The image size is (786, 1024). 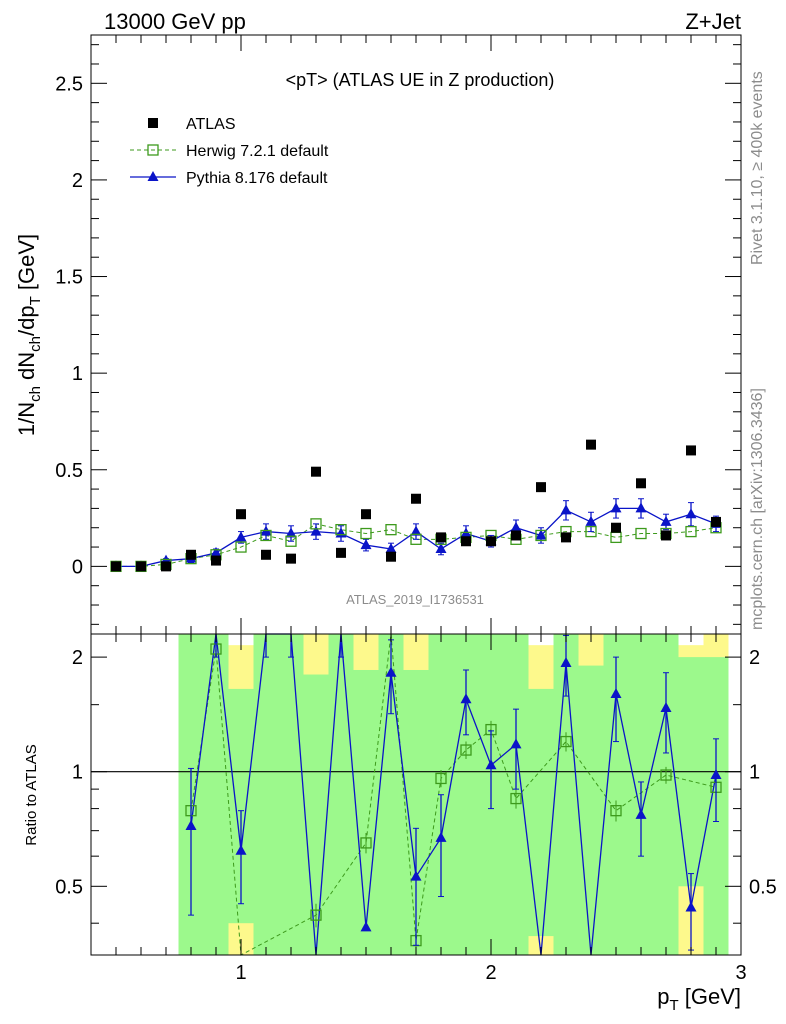 What do you see at coordinates (153, 123) in the screenshot?
I see `legend-atlas-marker` at bounding box center [153, 123].